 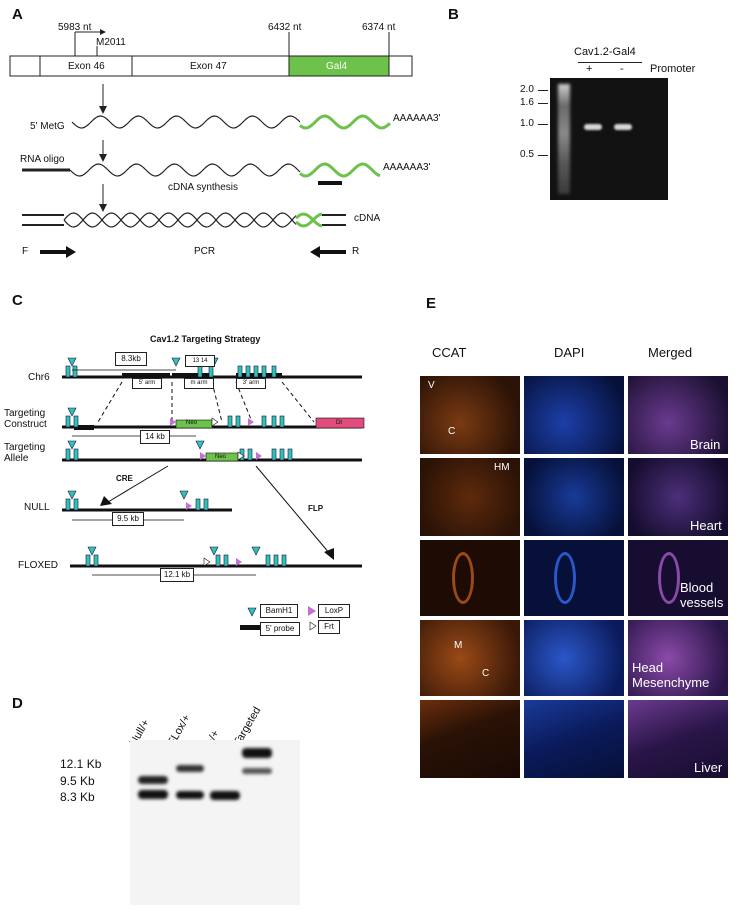 What do you see at coordinates (431, 303) in the screenshot?
I see `panel-e-letter: E` at bounding box center [431, 303].